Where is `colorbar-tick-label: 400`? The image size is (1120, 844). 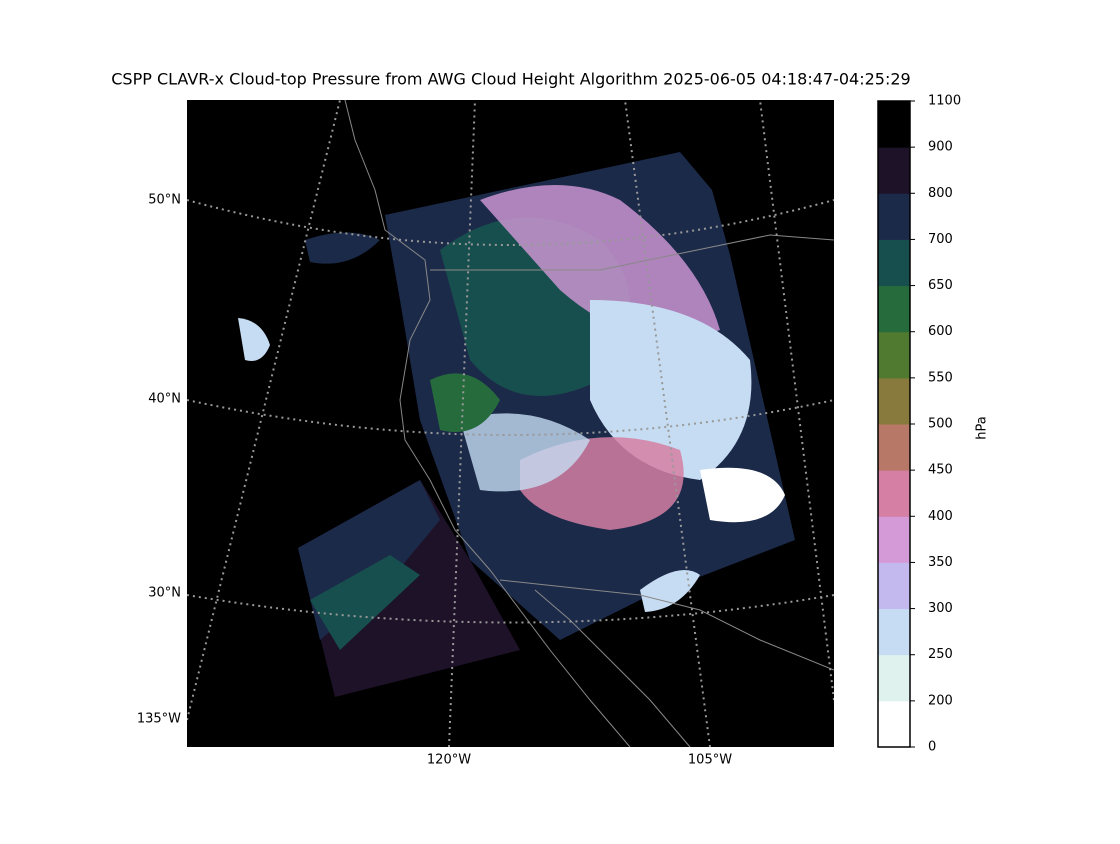
colorbar-tick-label: 400 is located at coordinates (940, 516).